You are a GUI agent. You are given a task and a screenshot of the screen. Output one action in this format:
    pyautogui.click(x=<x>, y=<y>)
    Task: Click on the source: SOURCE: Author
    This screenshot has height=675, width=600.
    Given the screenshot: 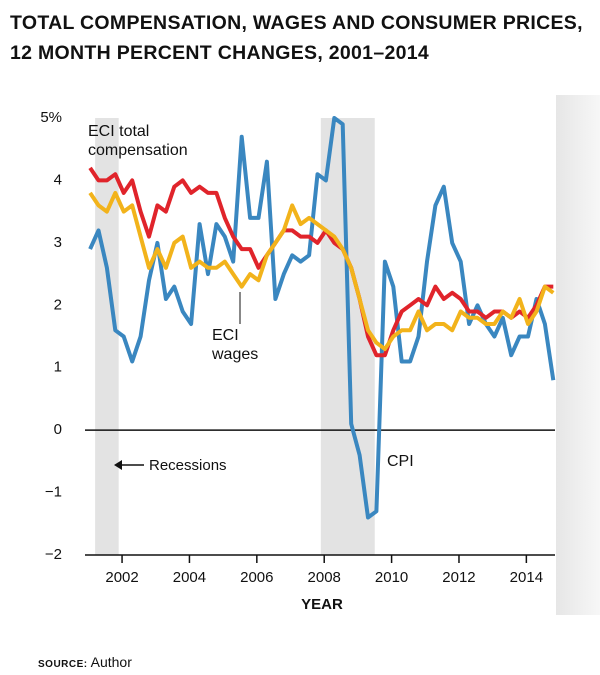 What is the action you would take?
    pyautogui.click(x=85, y=662)
    